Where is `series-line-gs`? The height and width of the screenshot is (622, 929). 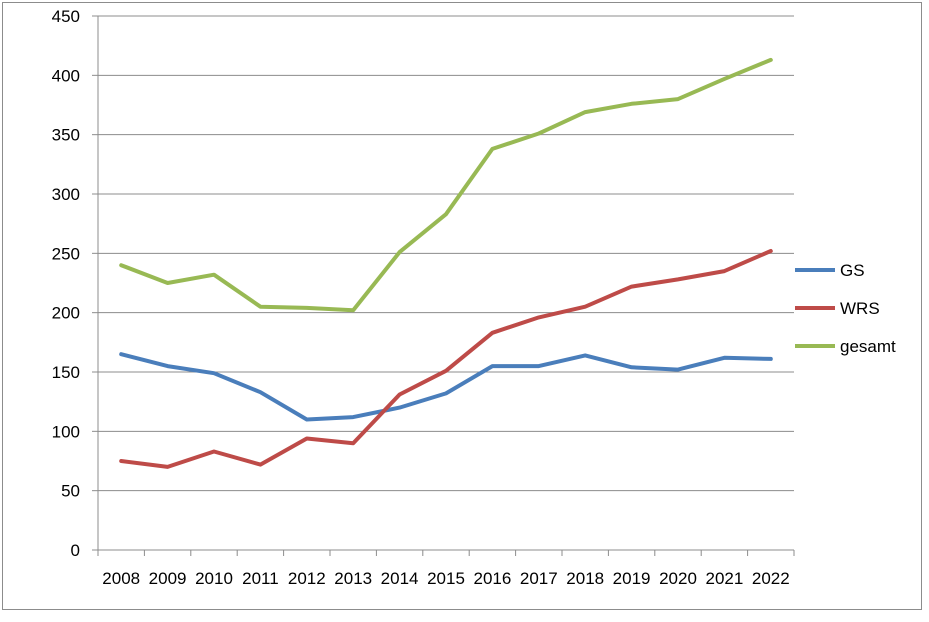 series-line-gs is located at coordinates (446, 387).